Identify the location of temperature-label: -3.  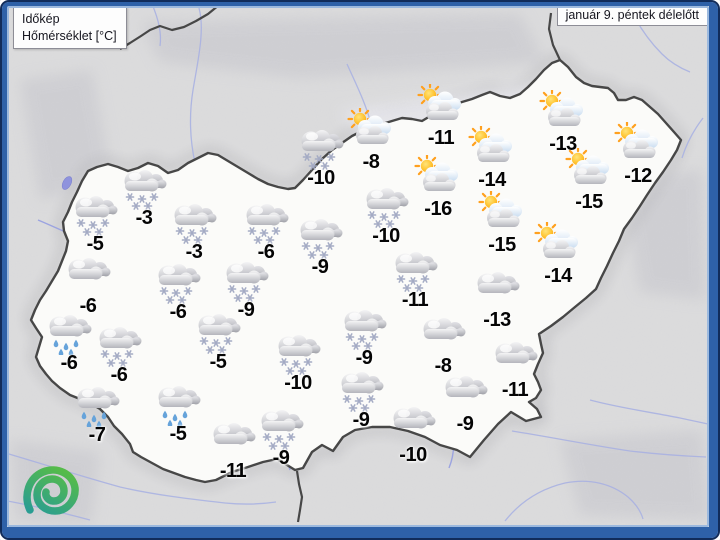
(194, 252).